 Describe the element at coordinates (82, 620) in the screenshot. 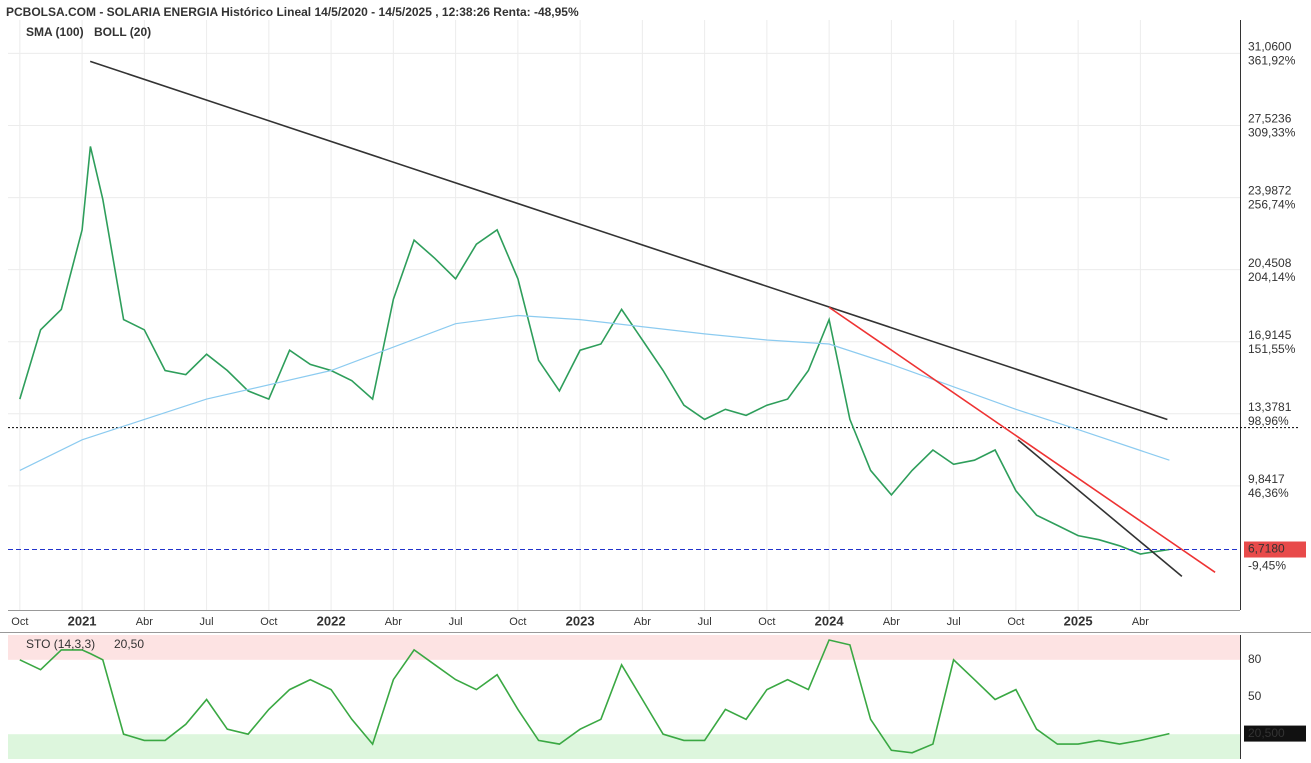

I see `x-tick-label: 2021` at that location.